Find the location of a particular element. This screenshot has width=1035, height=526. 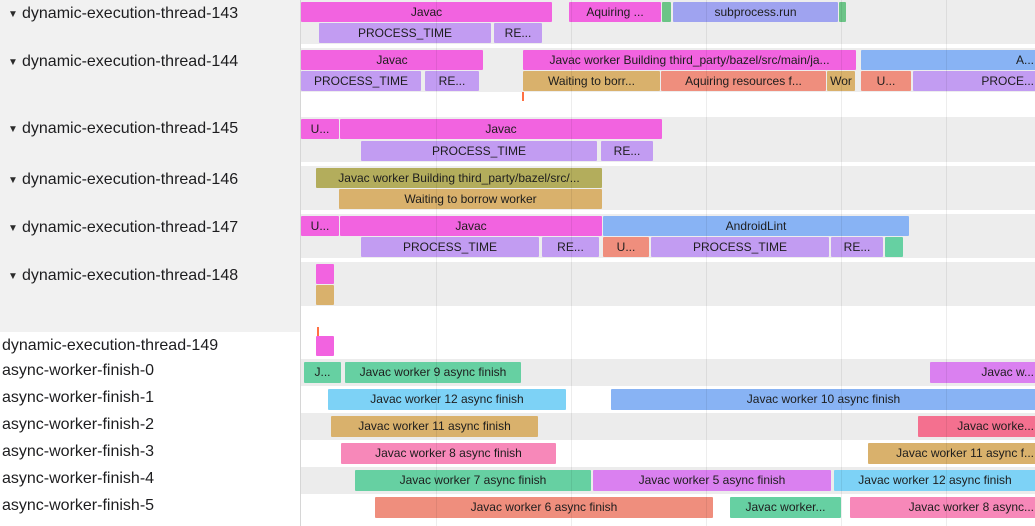

slice: subprocess.run is located at coordinates (755, 12).